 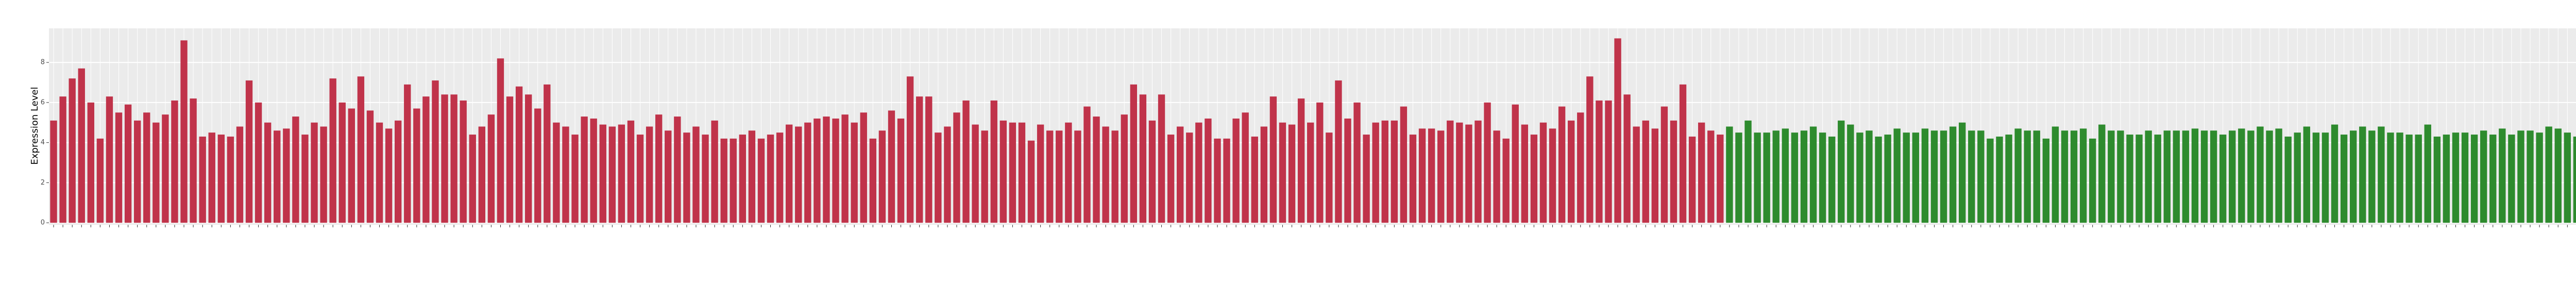 I want to click on y-tick-label: 0, so click(x=43, y=223).